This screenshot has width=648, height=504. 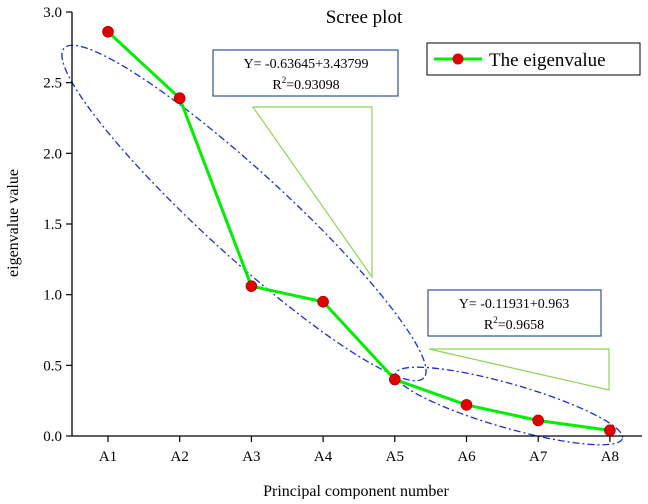 I want to click on y-axis-title: eigenvalue value, so click(x=13, y=223).